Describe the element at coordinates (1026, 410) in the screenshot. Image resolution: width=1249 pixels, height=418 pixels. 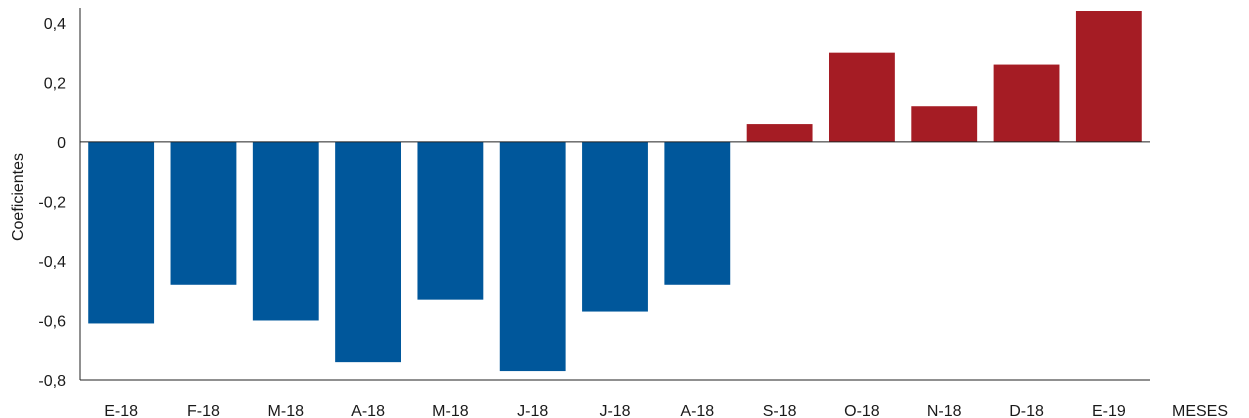
I see `x-tick-label: D-18` at that location.